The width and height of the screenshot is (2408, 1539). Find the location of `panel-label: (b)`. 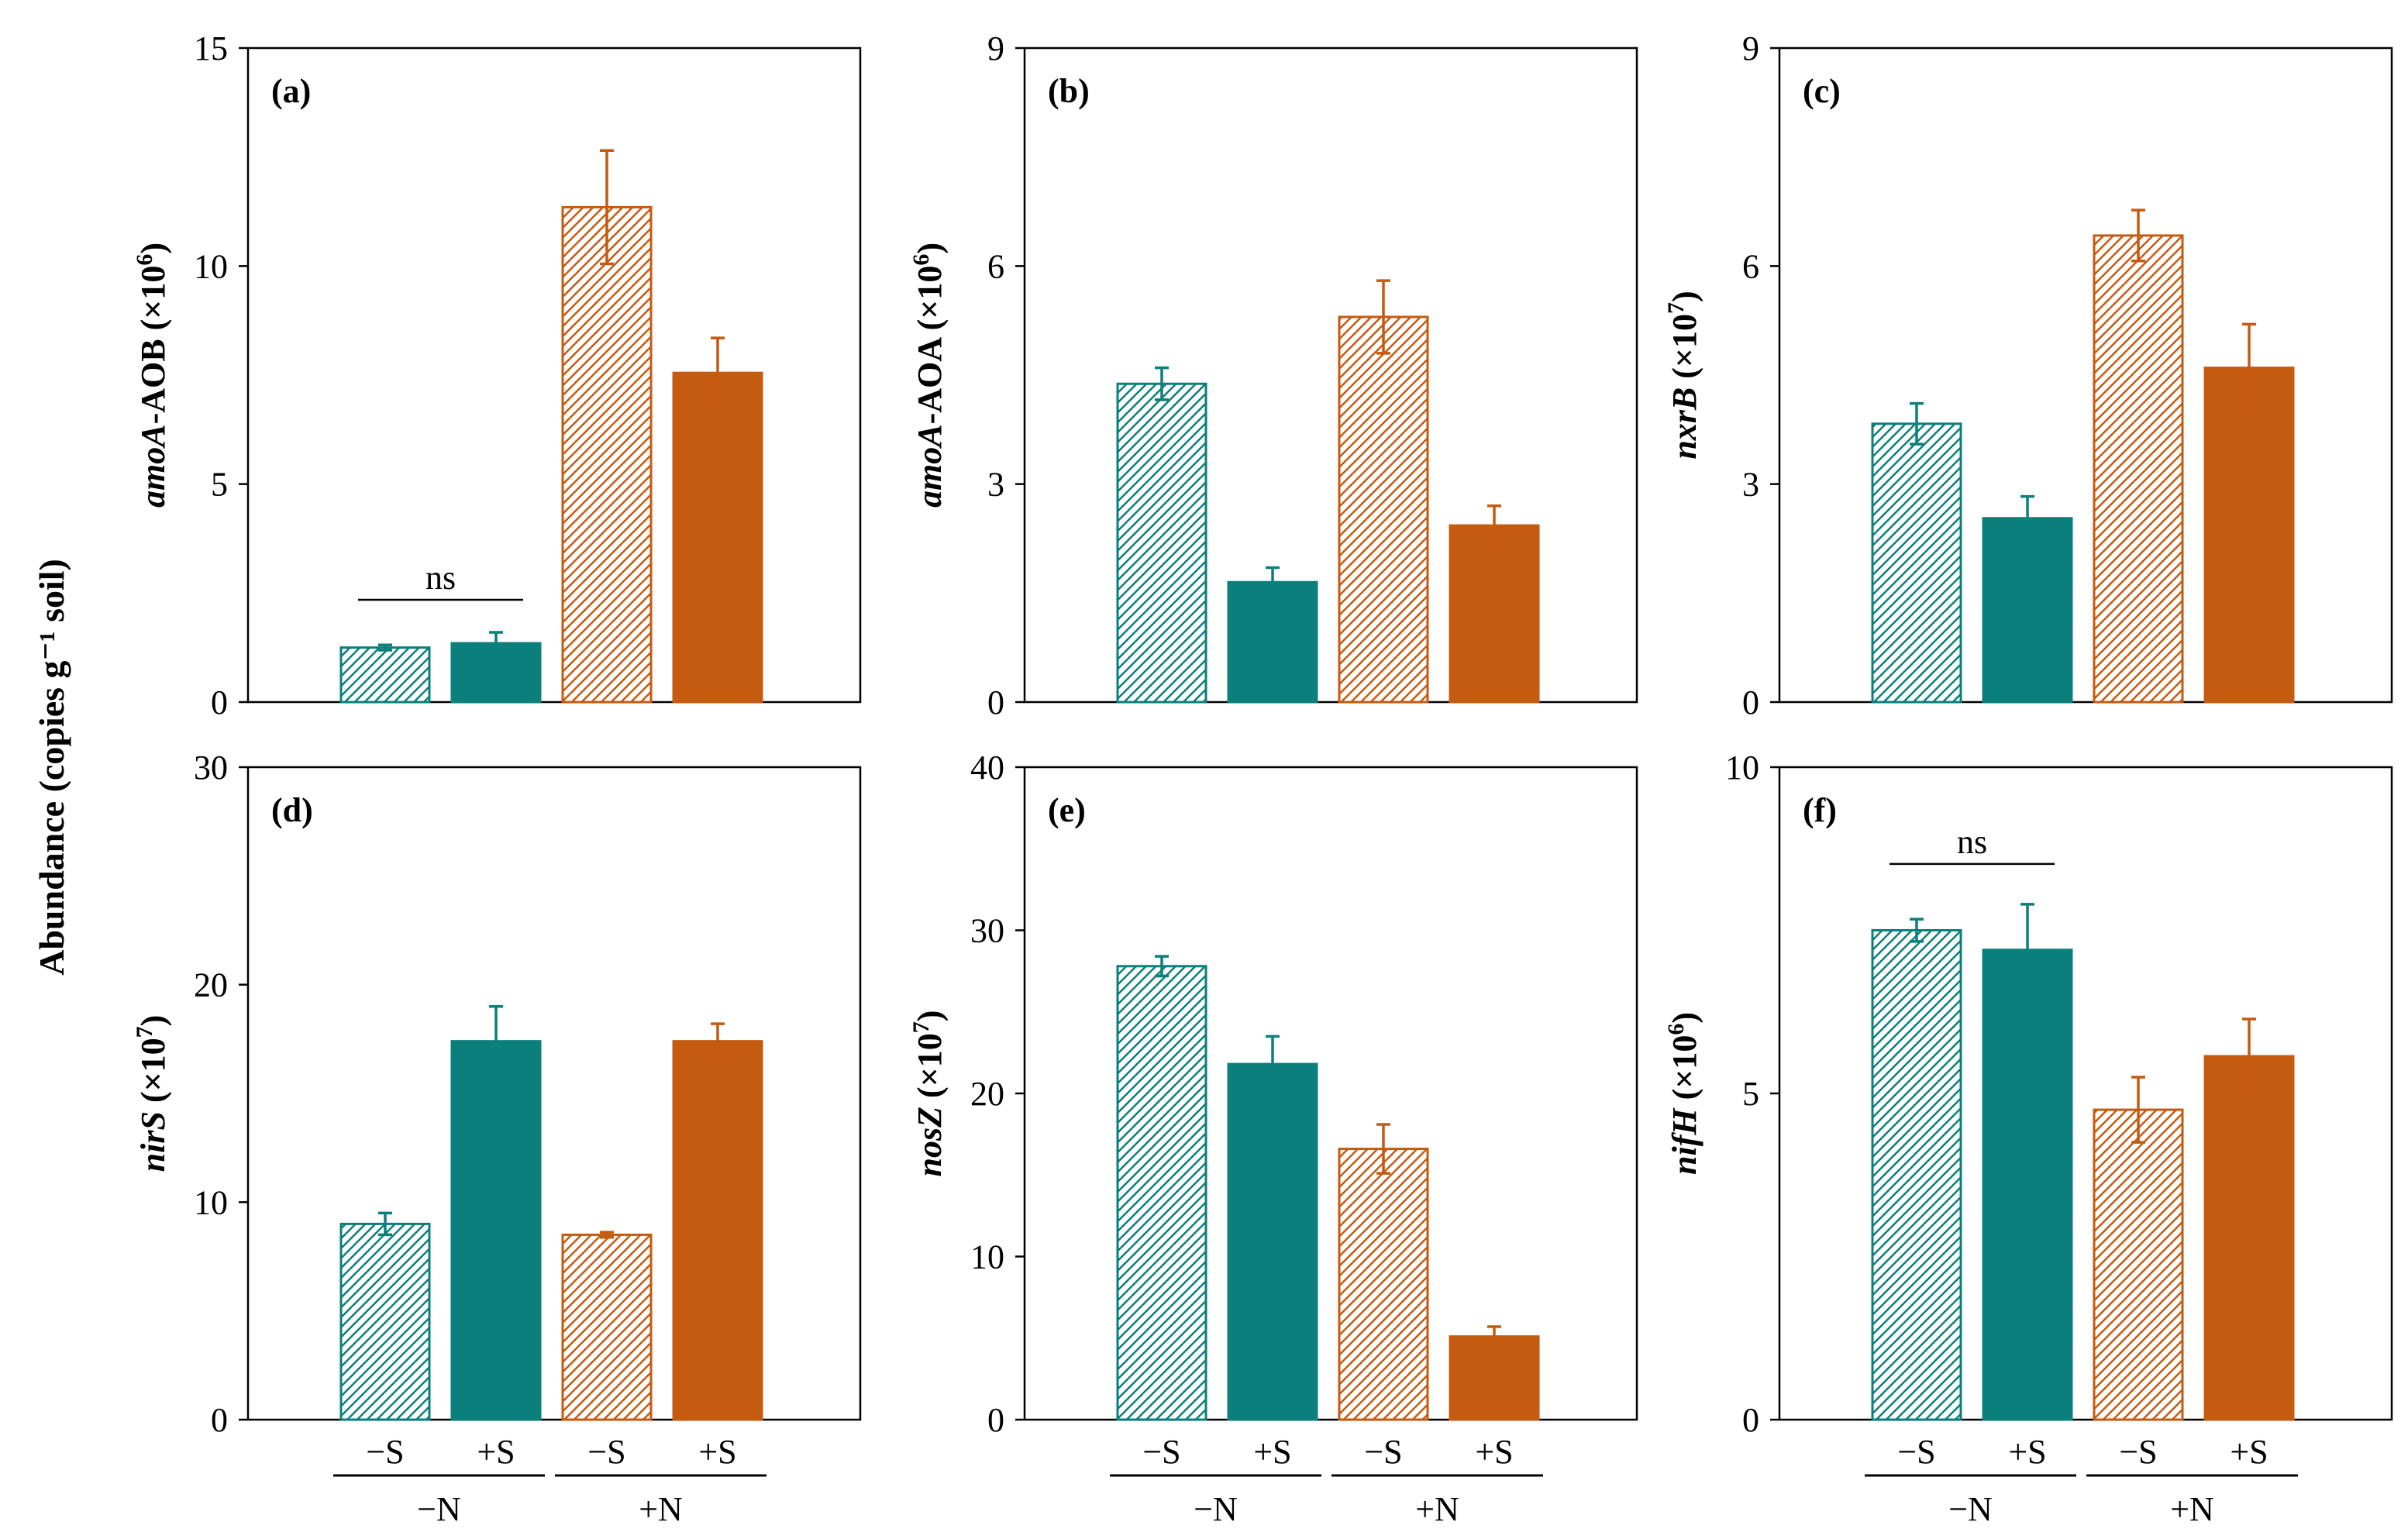

panel-label: (b) is located at coordinates (1069, 91).